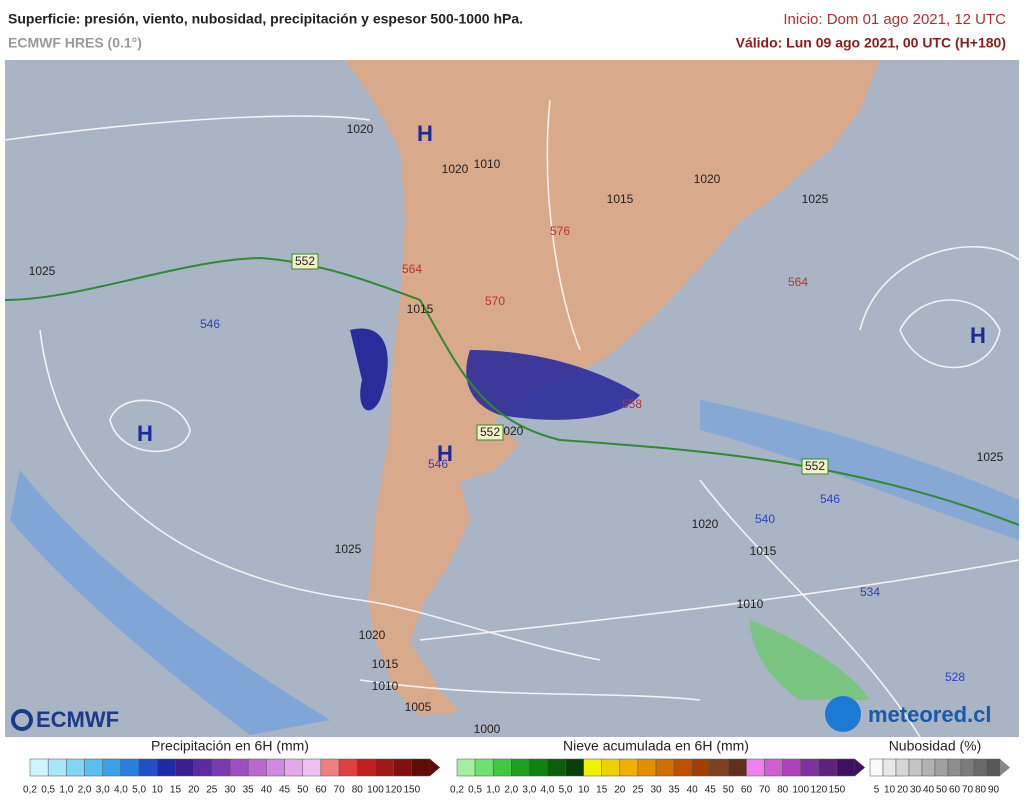 This screenshot has height=803, width=1024. Describe the element at coordinates (22, 720) in the screenshot. I see `ecmwf-icon` at that location.